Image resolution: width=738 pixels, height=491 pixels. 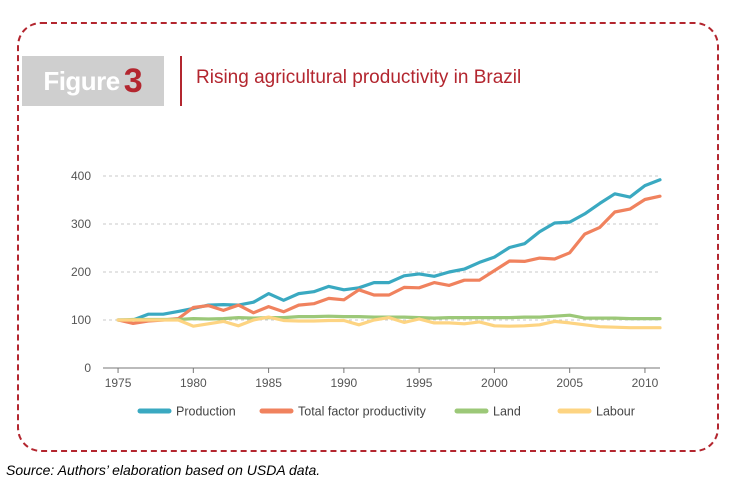 What do you see at coordinates (181, 81) in the screenshot?
I see `title-divider` at bounding box center [181, 81].